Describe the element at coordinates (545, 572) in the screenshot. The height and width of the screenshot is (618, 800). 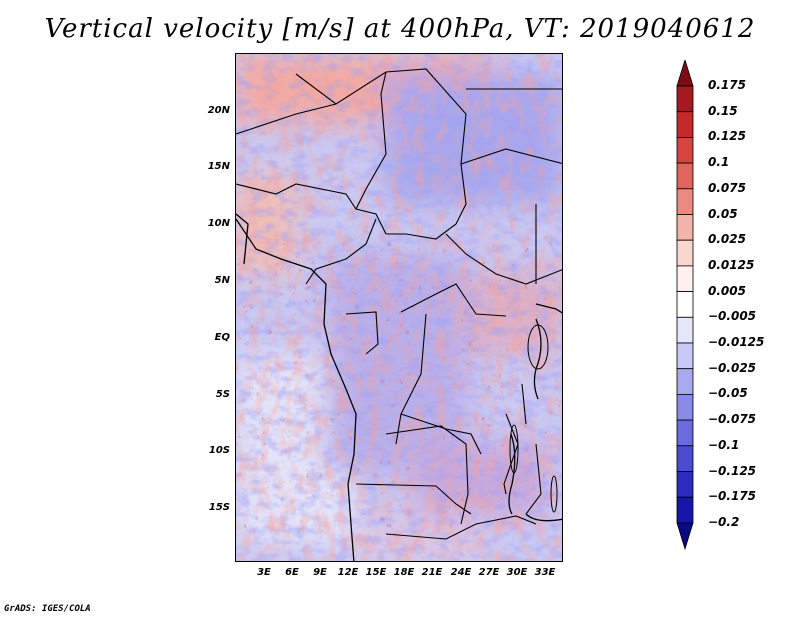
I see `lon-tick-33e: 33E` at that location.